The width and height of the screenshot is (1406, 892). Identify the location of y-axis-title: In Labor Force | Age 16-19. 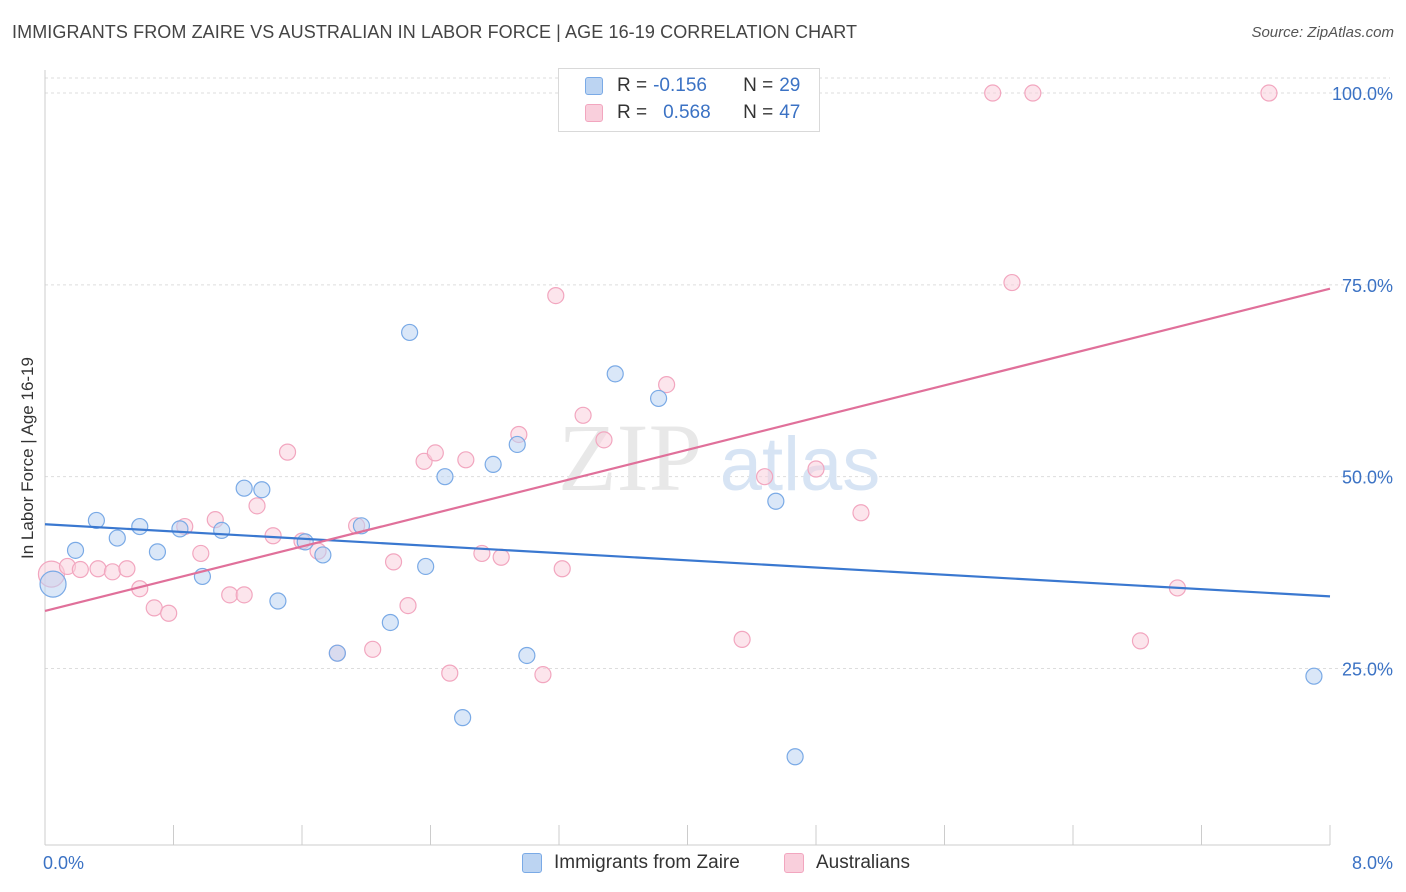
(27, 458).